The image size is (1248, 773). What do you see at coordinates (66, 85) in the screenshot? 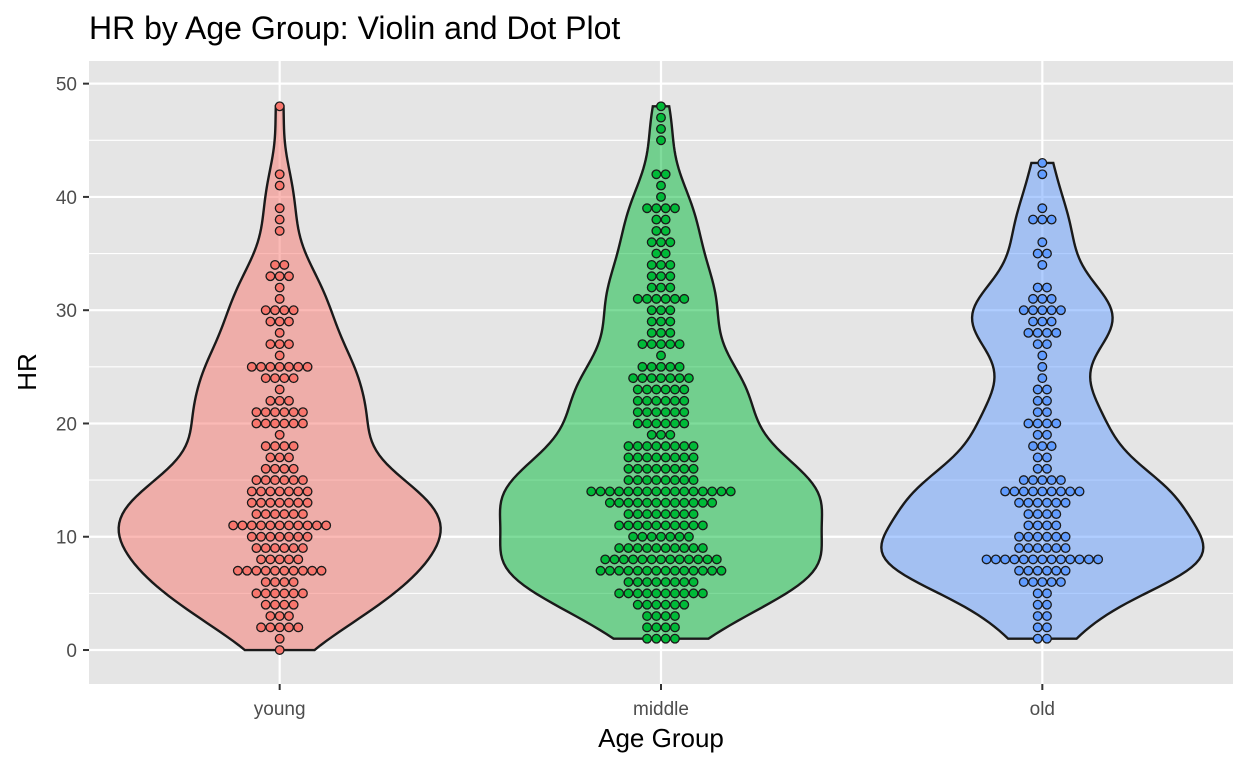
I see `y-tick-label: 50` at bounding box center [66, 85].